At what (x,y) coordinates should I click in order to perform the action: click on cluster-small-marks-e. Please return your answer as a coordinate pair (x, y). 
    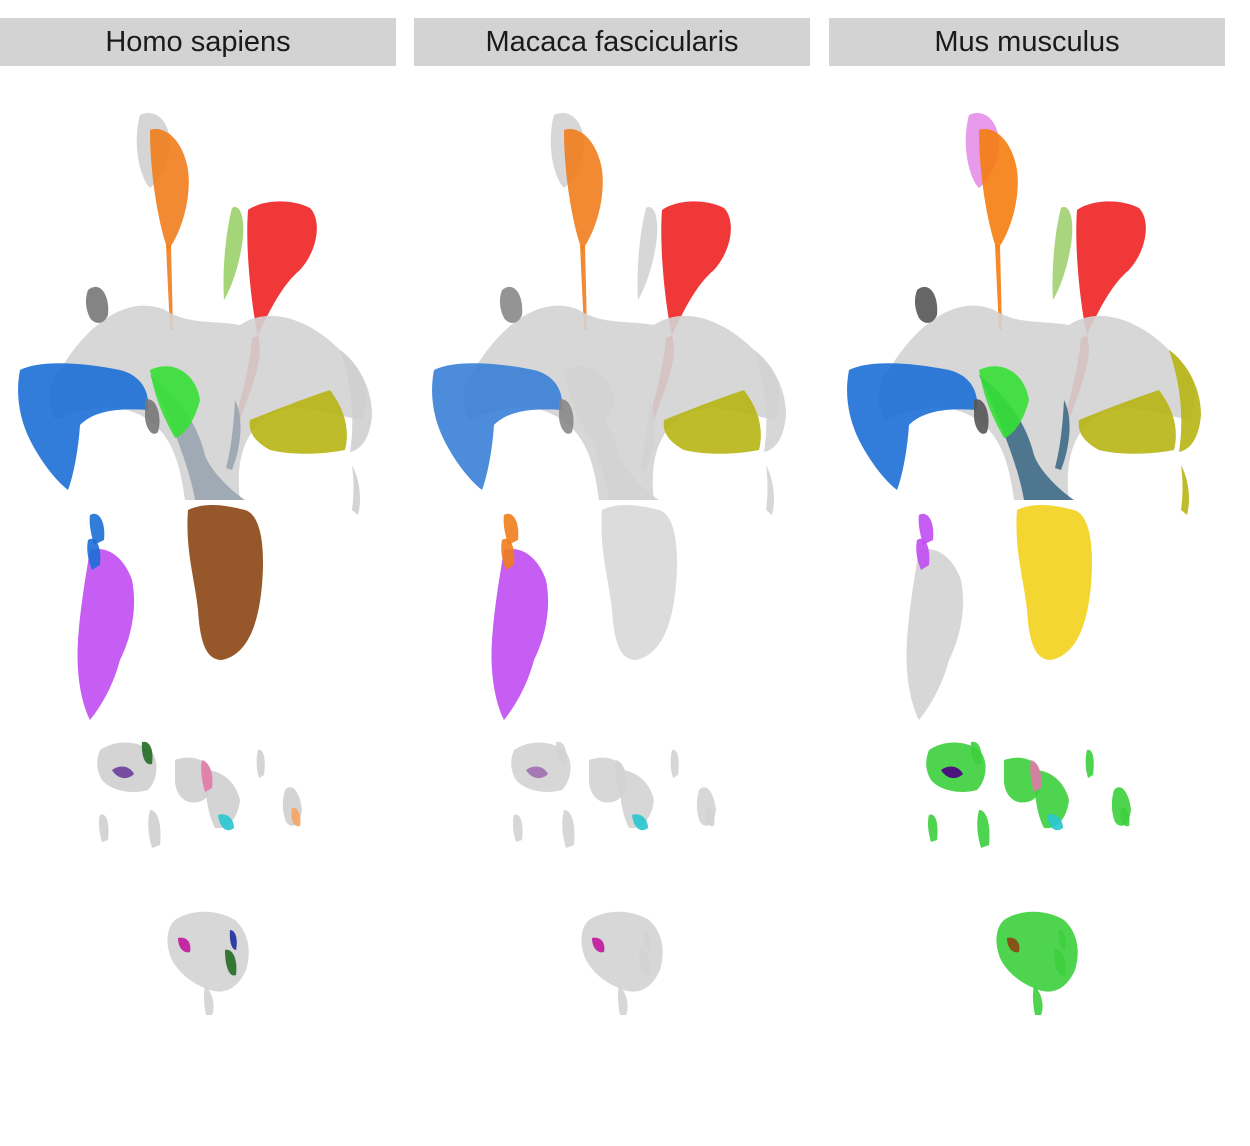
    Looking at the image, I should click on (296, 817).